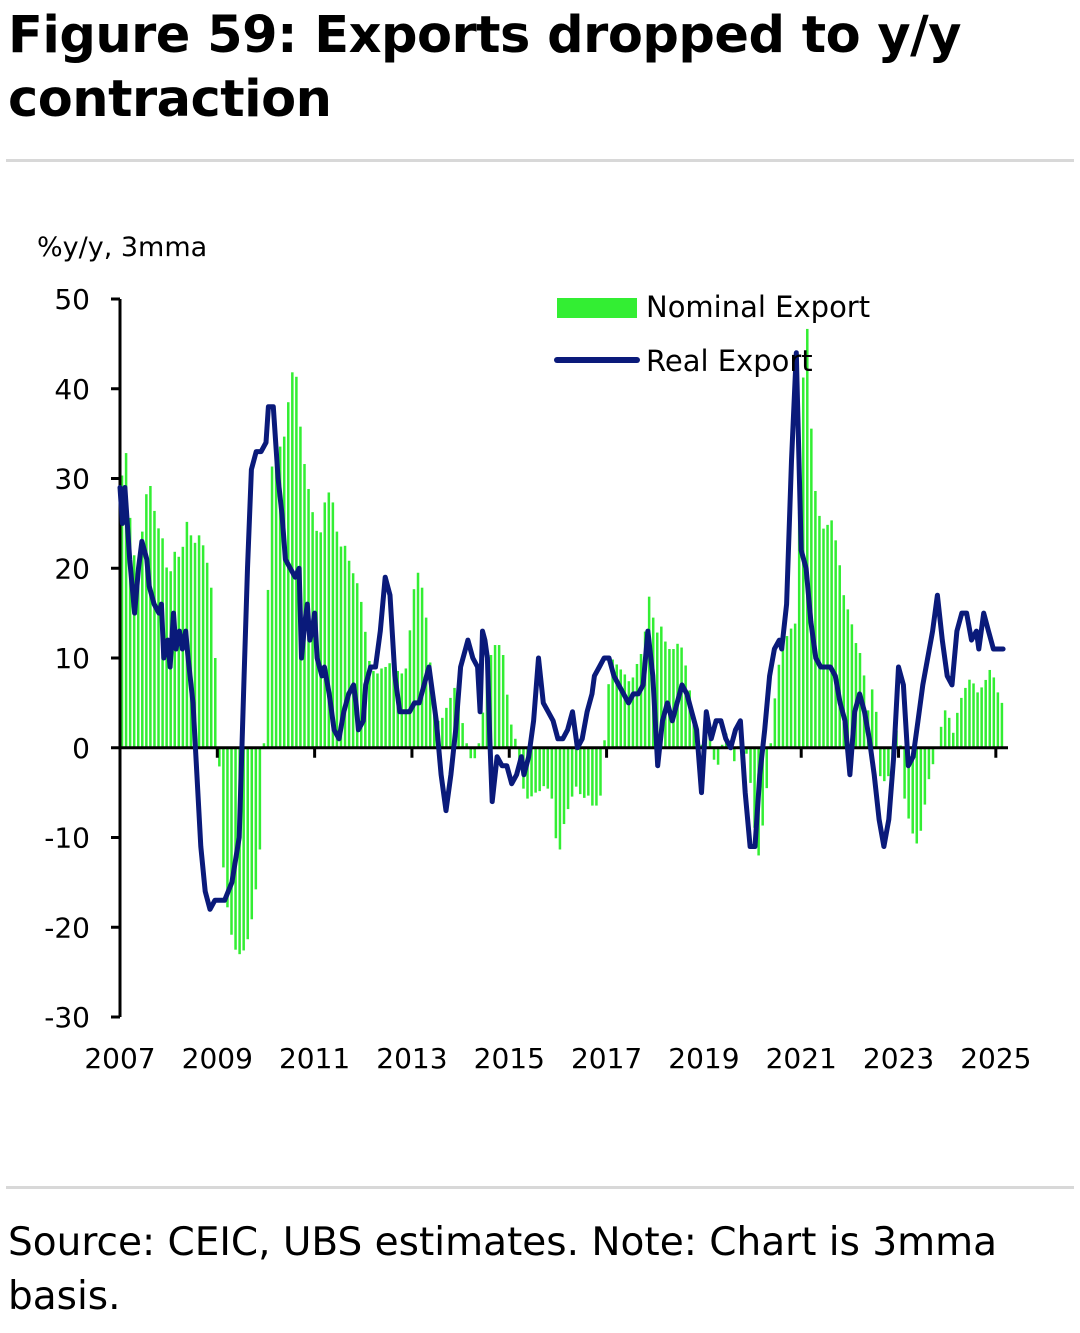 The width and height of the screenshot is (1080, 1333). Describe the element at coordinates (758, 307) in the screenshot. I see `legend-label-nominal: Nominal Export` at that location.